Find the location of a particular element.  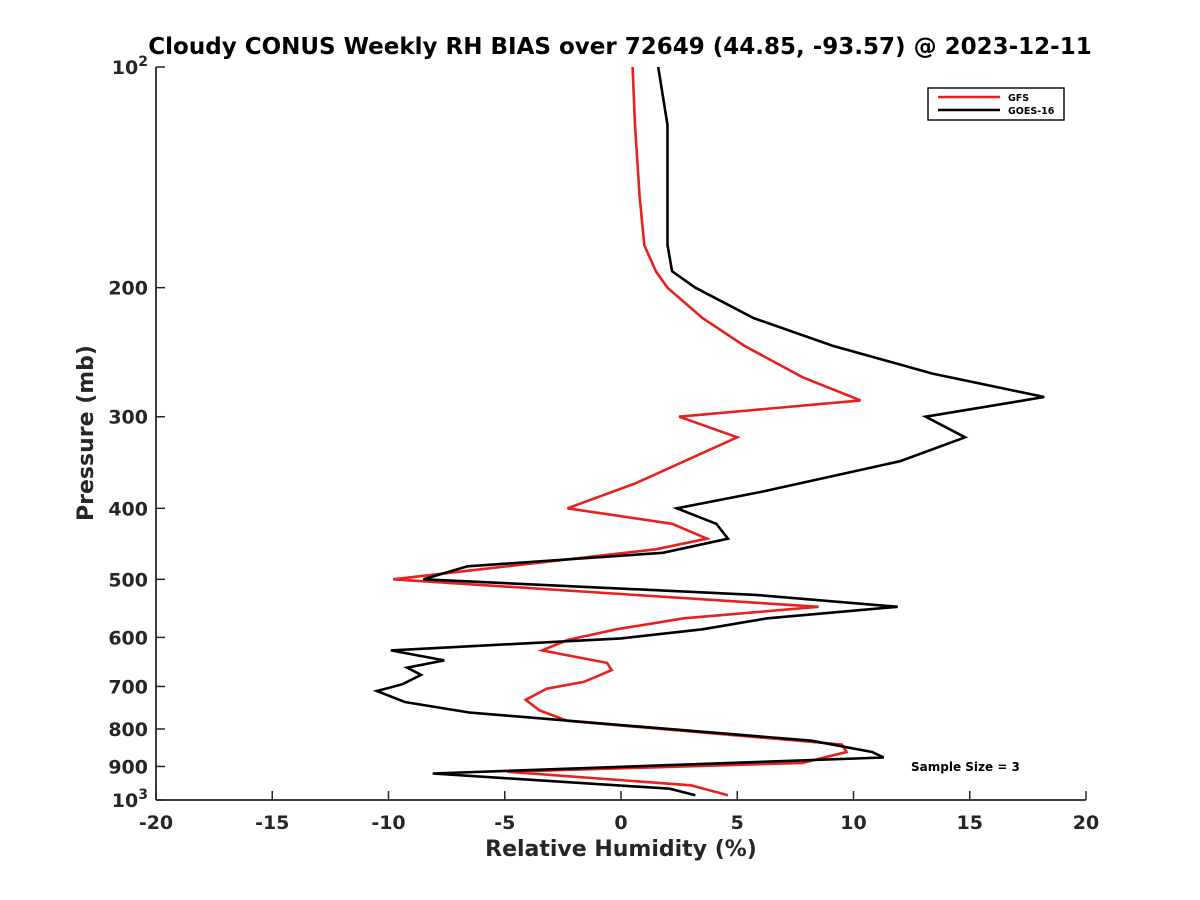

y-tick-label: 300 is located at coordinates (128, 418).